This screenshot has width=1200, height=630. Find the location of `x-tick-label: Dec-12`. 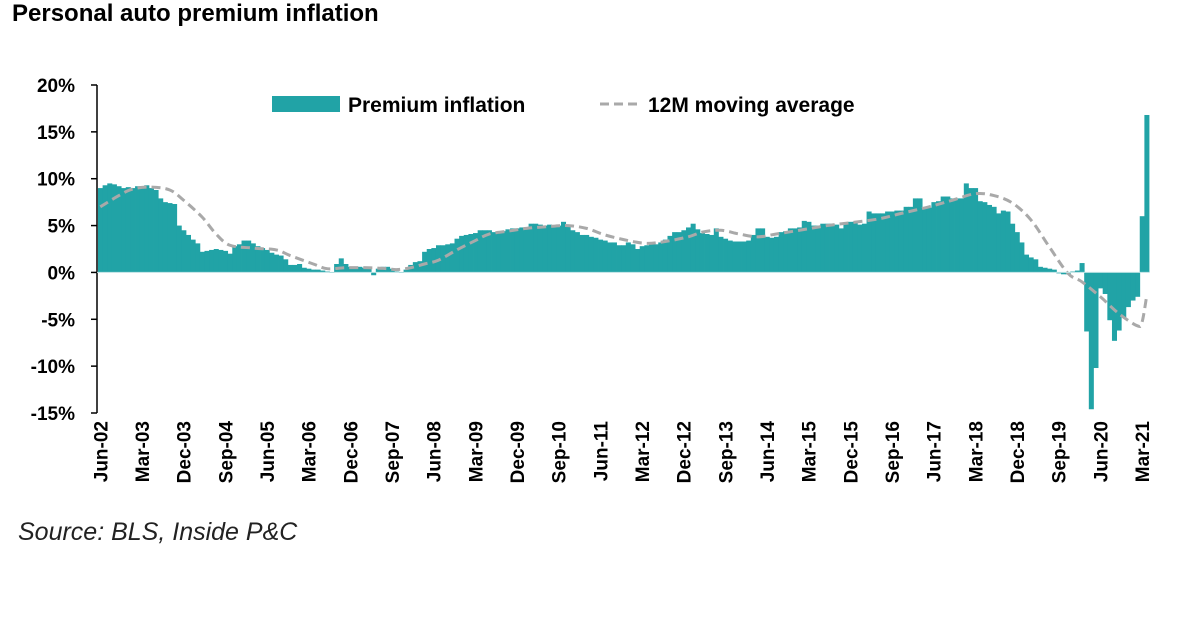

x-tick-label: Dec-12 is located at coordinates (685, 452).